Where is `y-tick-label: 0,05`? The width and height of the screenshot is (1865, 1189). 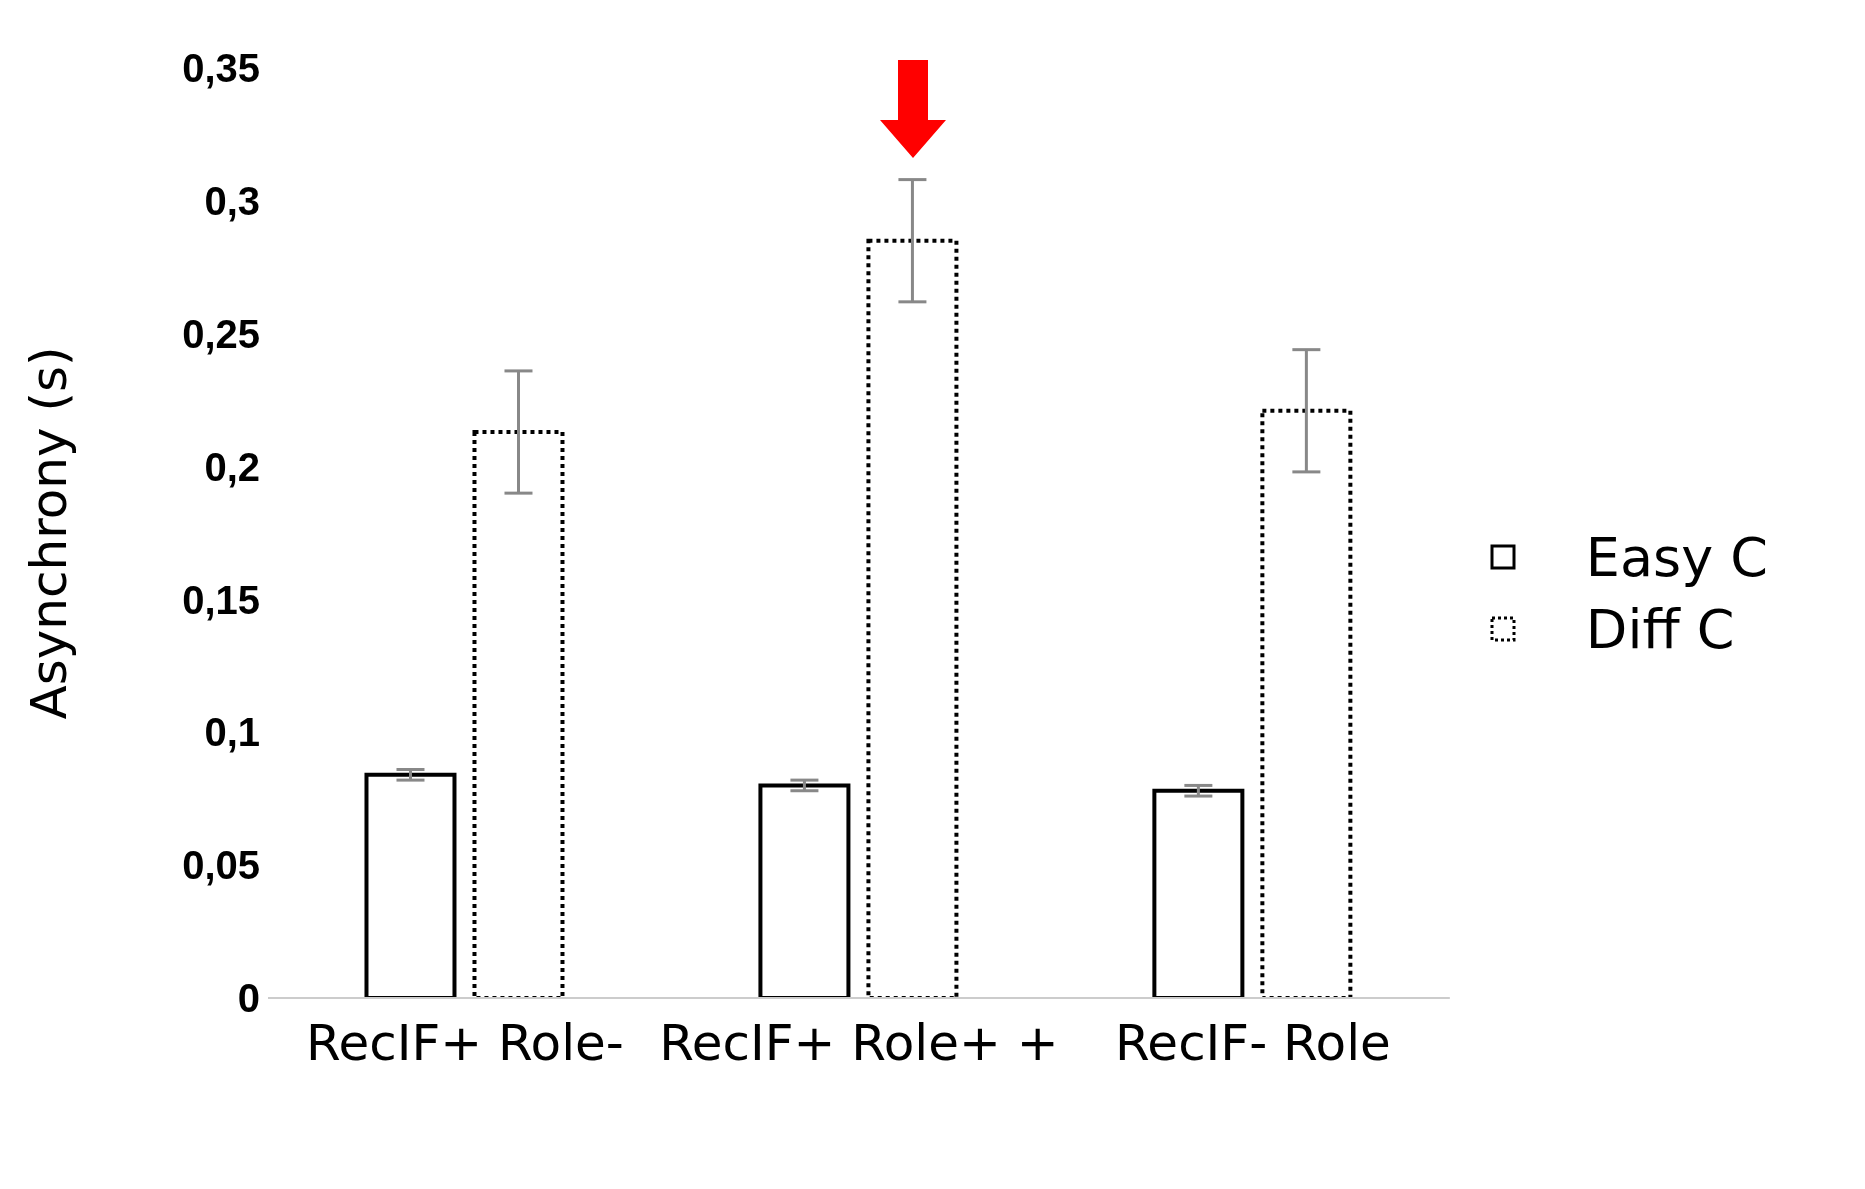 y-tick-label: 0,05 is located at coordinates (221, 865).